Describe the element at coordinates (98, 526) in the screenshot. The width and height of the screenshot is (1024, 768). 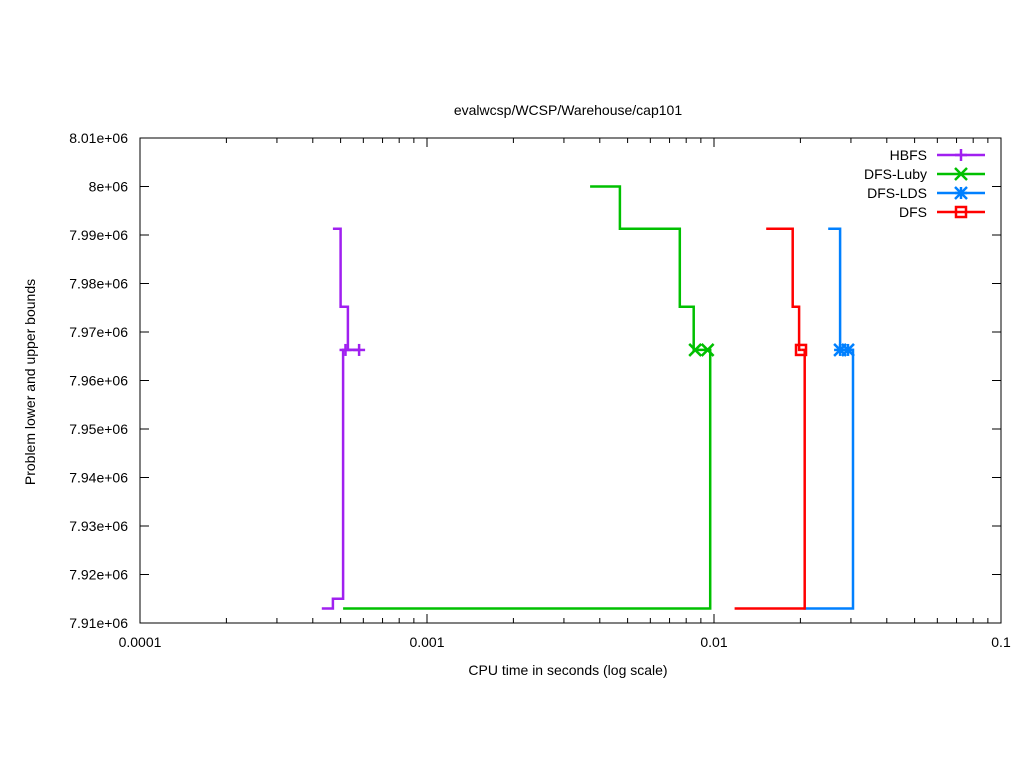
I see `y-tick-label: 7.93e+06` at that location.